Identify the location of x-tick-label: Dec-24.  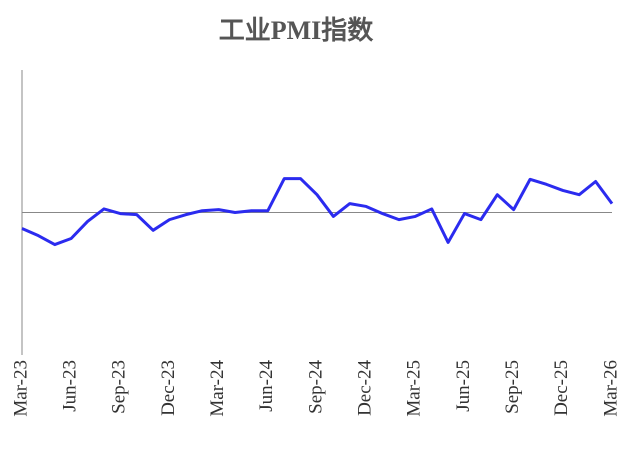
(365, 388).